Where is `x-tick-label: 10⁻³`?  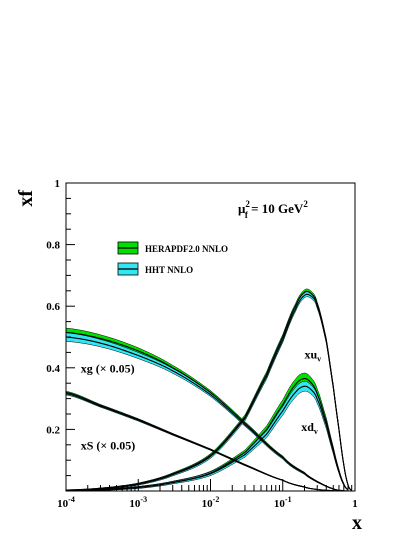 x-tick-label: 10⁻³ is located at coordinates (138, 502).